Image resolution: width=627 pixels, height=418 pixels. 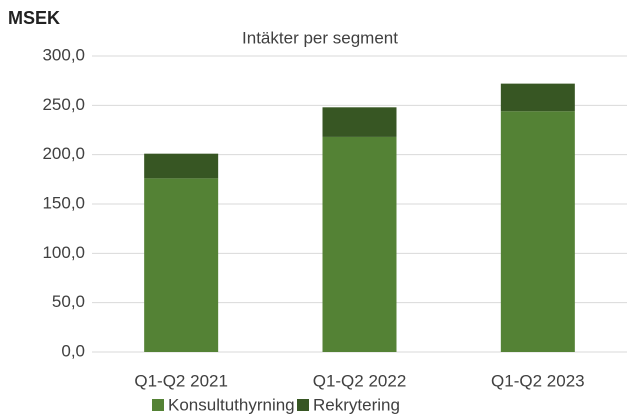 What do you see at coordinates (181, 380) in the screenshot?
I see `x-tick-label: Q1-Q2 2021` at bounding box center [181, 380].